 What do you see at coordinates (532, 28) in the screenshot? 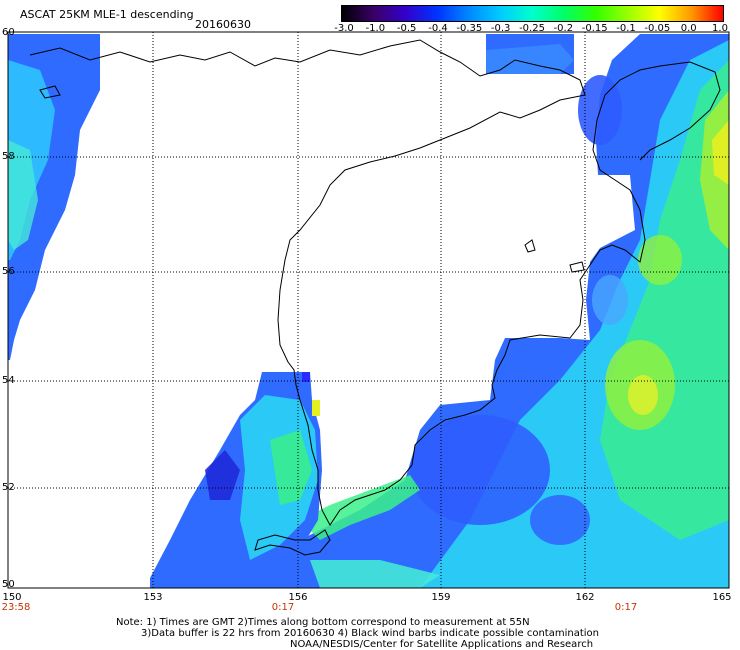
I see `colorbar-tick-label: -0.25` at bounding box center [532, 28].